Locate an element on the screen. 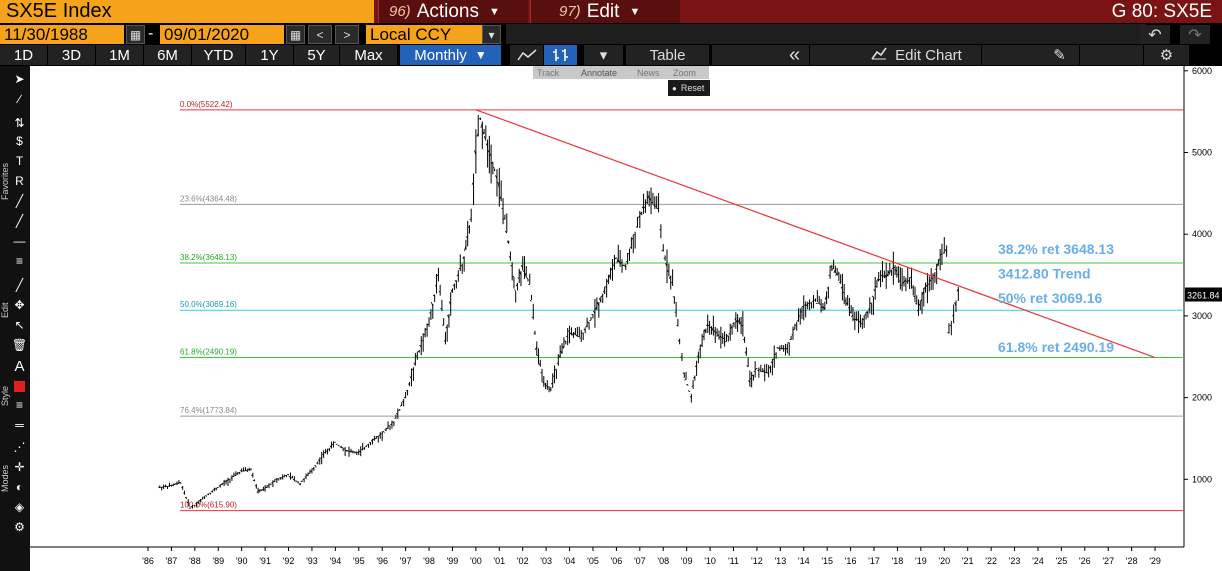  range-1d: 1D is located at coordinates (24, 55).